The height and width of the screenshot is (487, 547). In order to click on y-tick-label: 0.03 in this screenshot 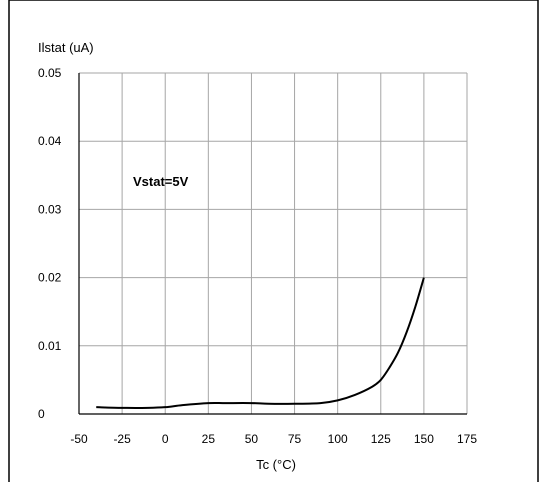, I will do `click(50, 209)`.